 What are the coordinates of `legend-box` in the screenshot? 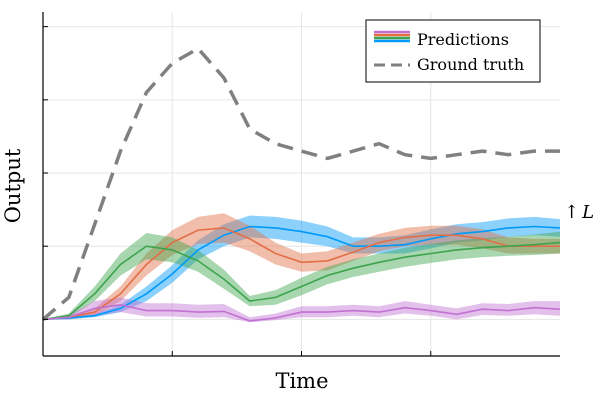 It's located at (453, 51).